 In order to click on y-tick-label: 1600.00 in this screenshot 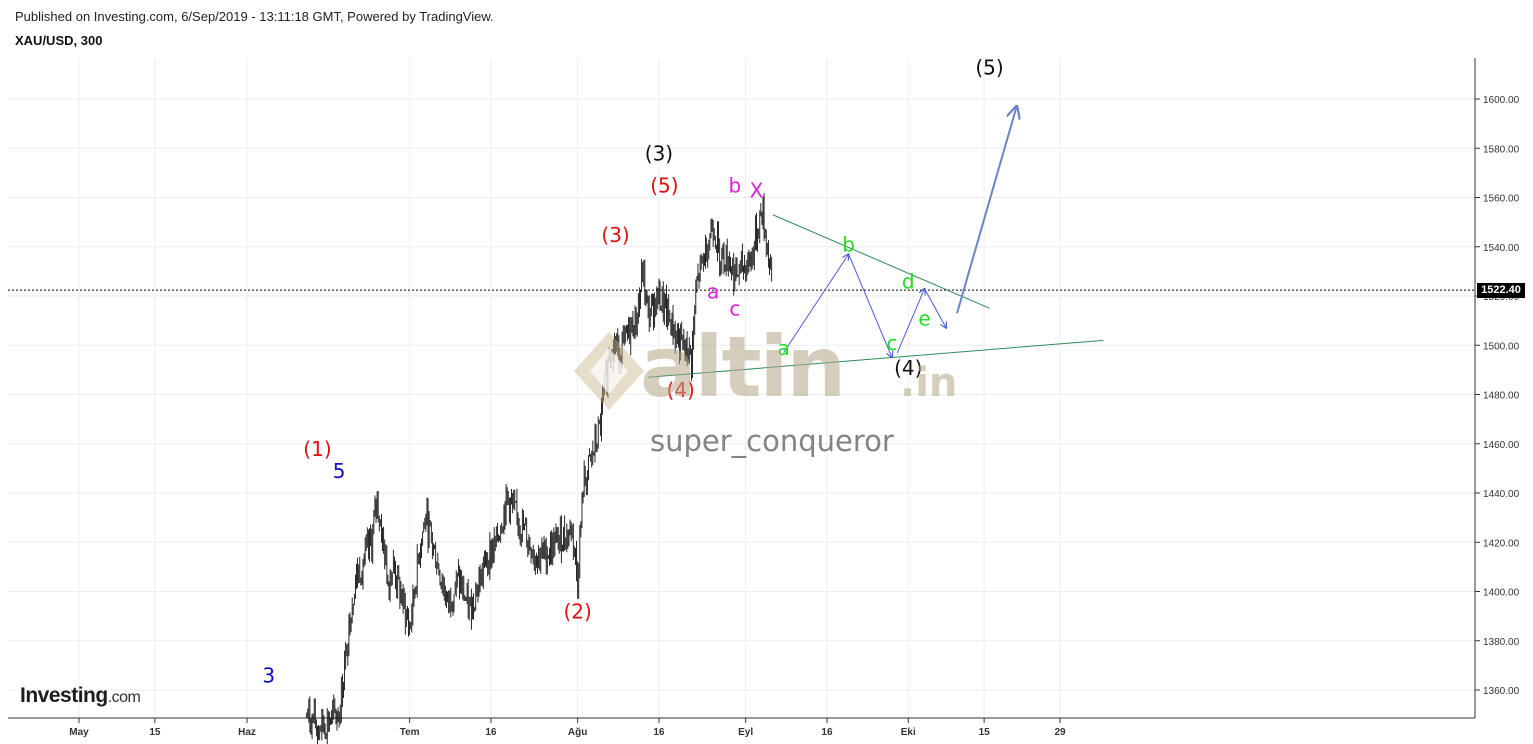, I will do `click(1501, 100)`.